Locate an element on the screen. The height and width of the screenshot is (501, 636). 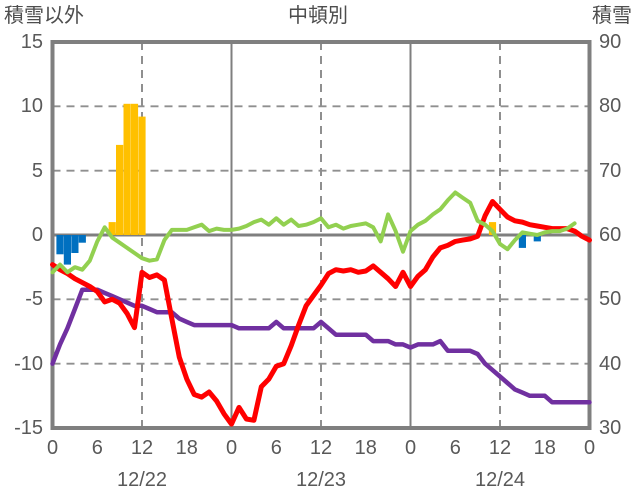
x-tick-h30: 6 is located at coordinates (276, 448).